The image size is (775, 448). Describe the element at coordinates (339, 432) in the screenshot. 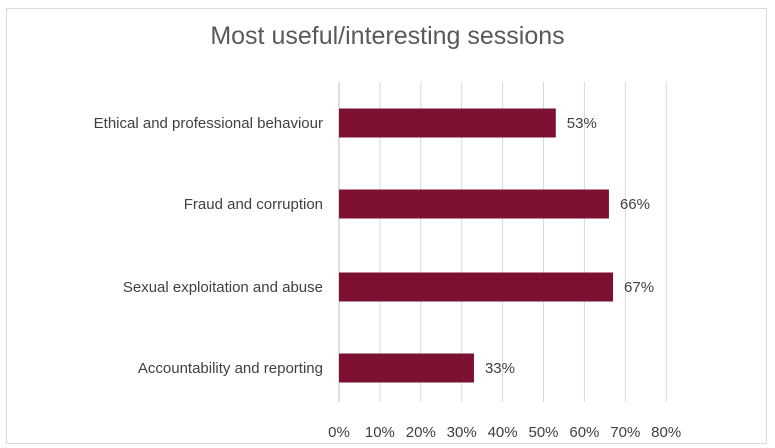

I see `x-tick-label: 0%` at that location.